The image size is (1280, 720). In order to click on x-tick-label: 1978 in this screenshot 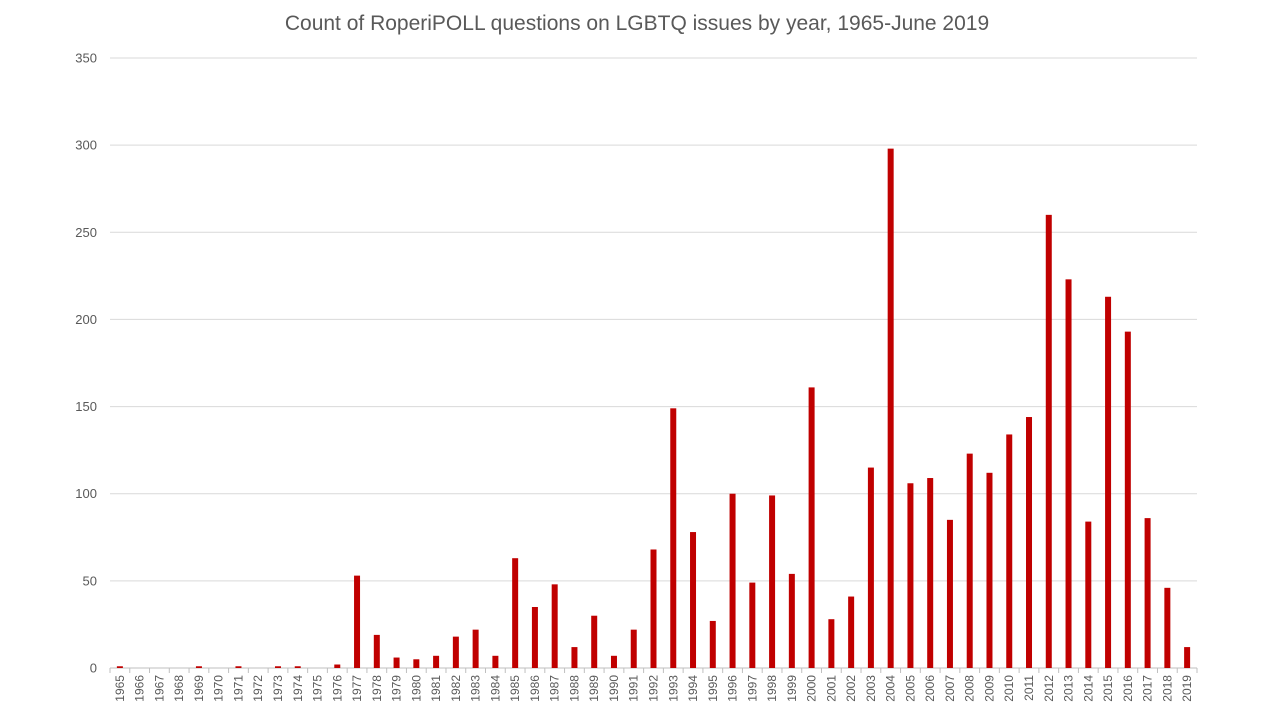, I will do `click(377, 688)`.